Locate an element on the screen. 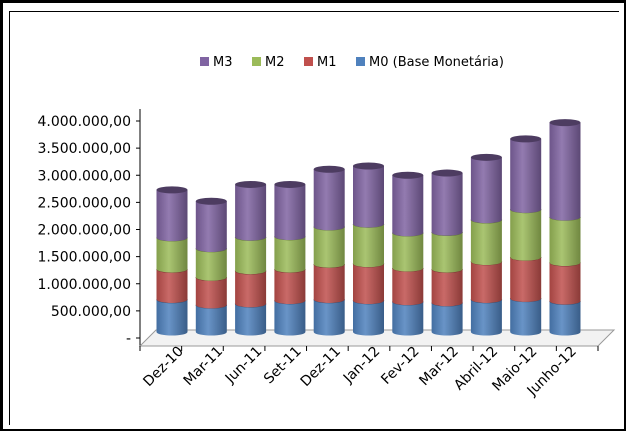  legend-item: M2 is located at coordinates (268, 62).